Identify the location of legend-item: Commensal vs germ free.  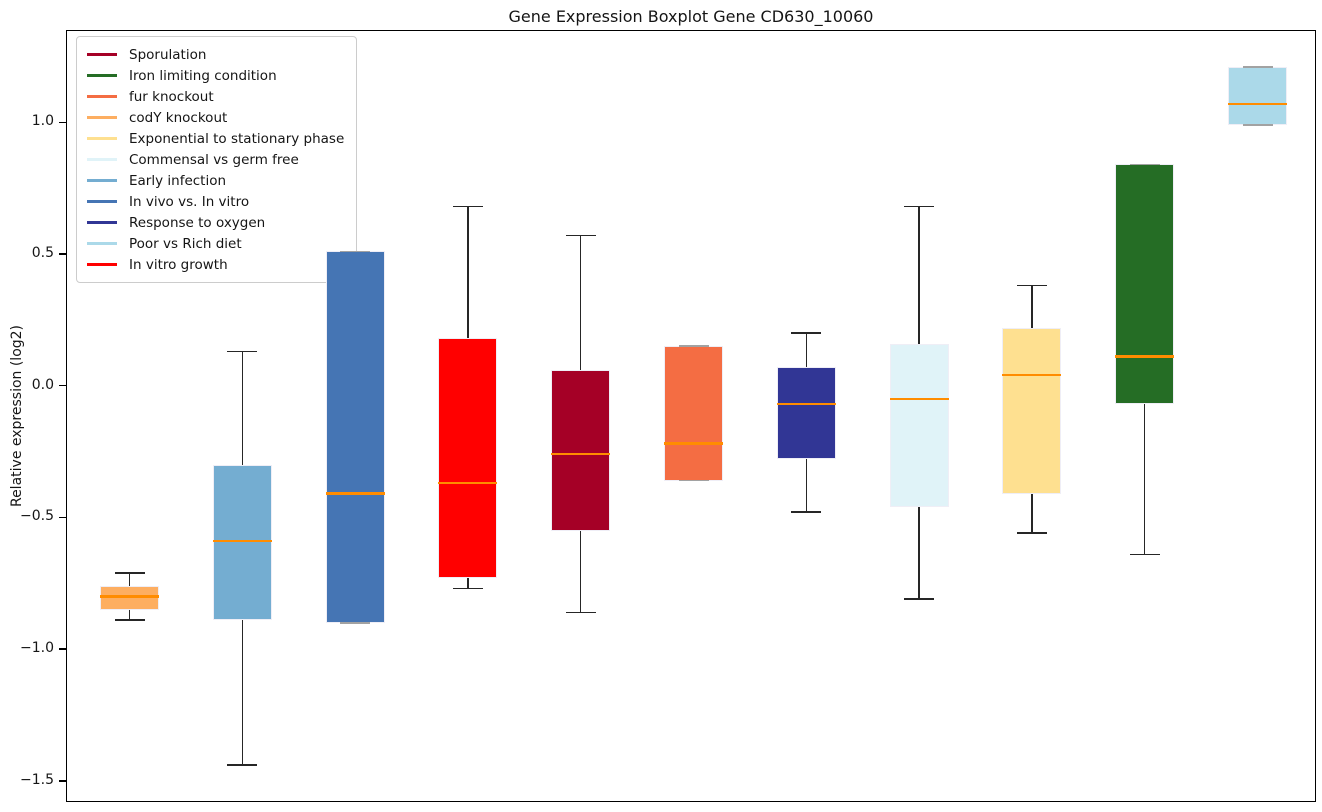
(215, 159).